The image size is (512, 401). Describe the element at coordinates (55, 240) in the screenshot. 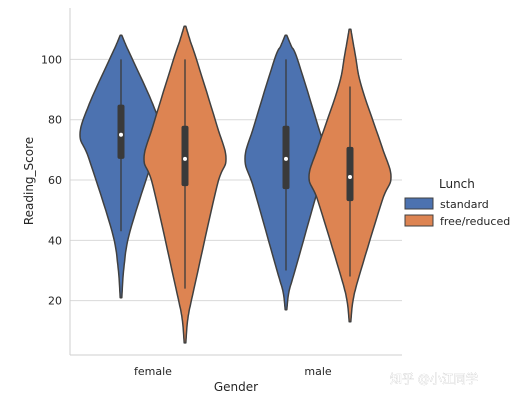

I see `y-tick-label: 40` at that location.